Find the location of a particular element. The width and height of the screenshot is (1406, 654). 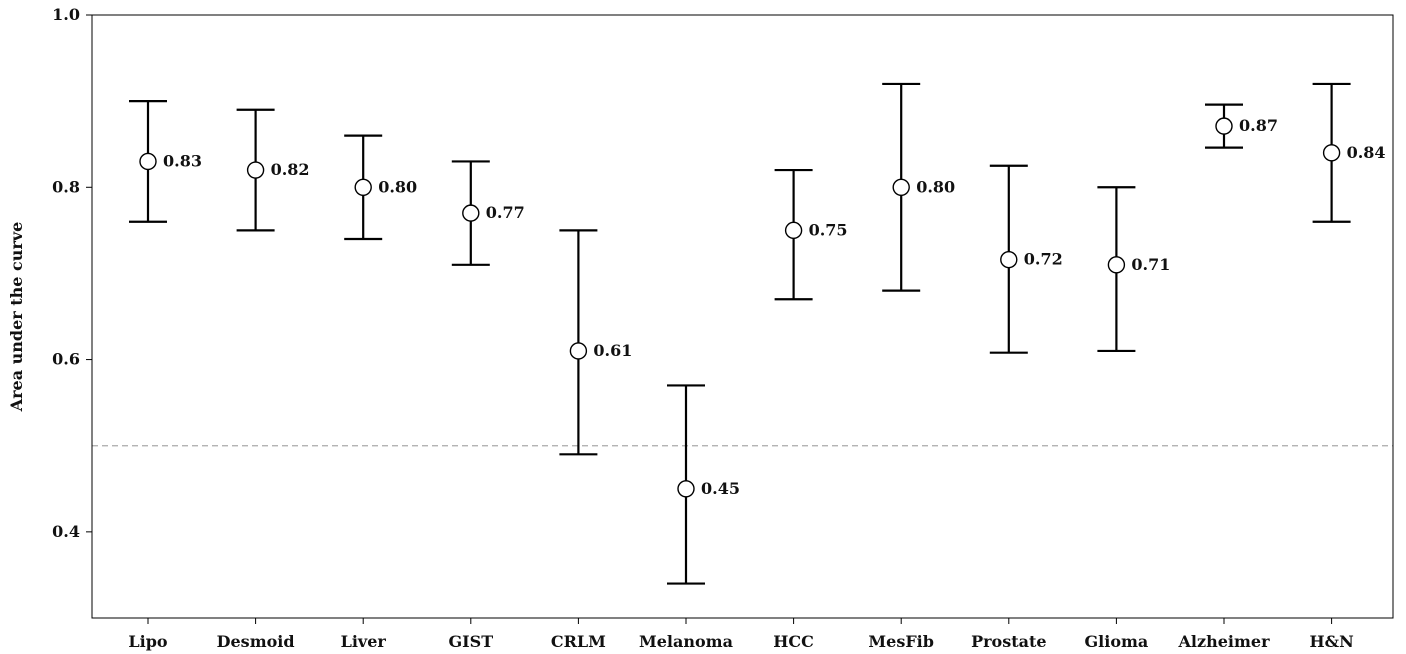

auc-value-label: 0.75 is located at coordinates (828, 229).